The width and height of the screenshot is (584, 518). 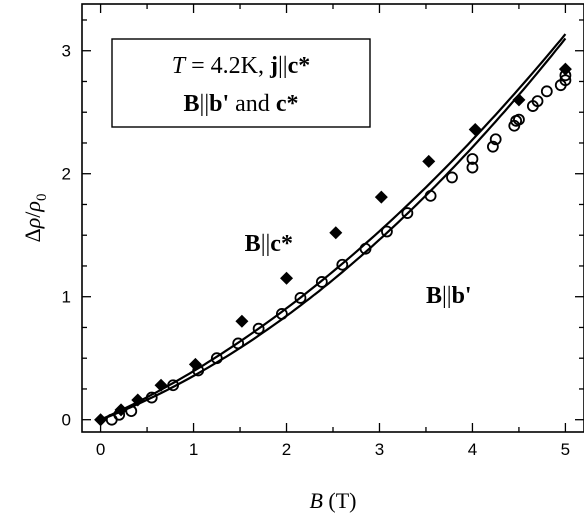 I want to click on y-tick-label: 0, so click(x=66, y=420).